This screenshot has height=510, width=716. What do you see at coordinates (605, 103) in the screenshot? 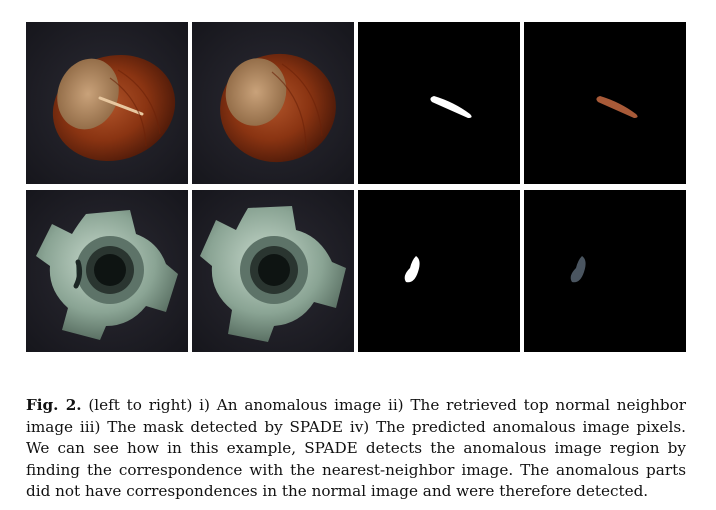
I see `hazelnut-anomalous-pixels` at bounding box center [605, 103].